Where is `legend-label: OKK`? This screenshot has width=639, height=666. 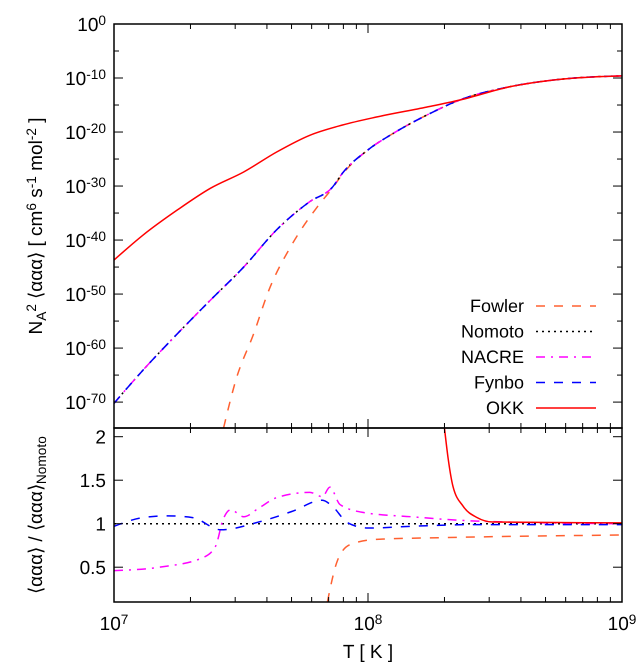
legend-label: OKK is located at coordinates (505, 408).